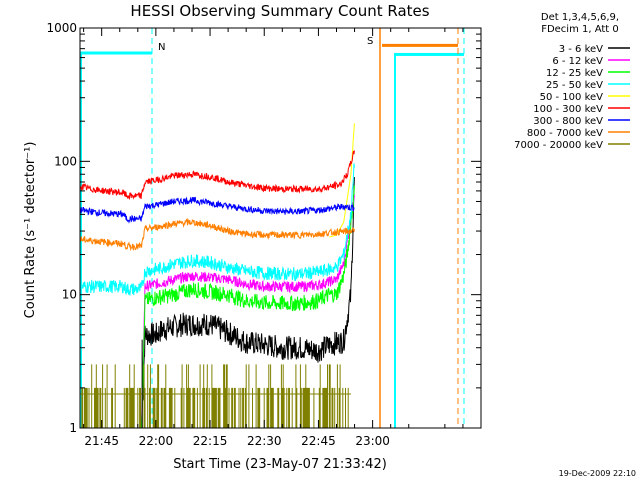 The image size is (640, 480). I want to click on series-25-50-kev, so click(217, 230).